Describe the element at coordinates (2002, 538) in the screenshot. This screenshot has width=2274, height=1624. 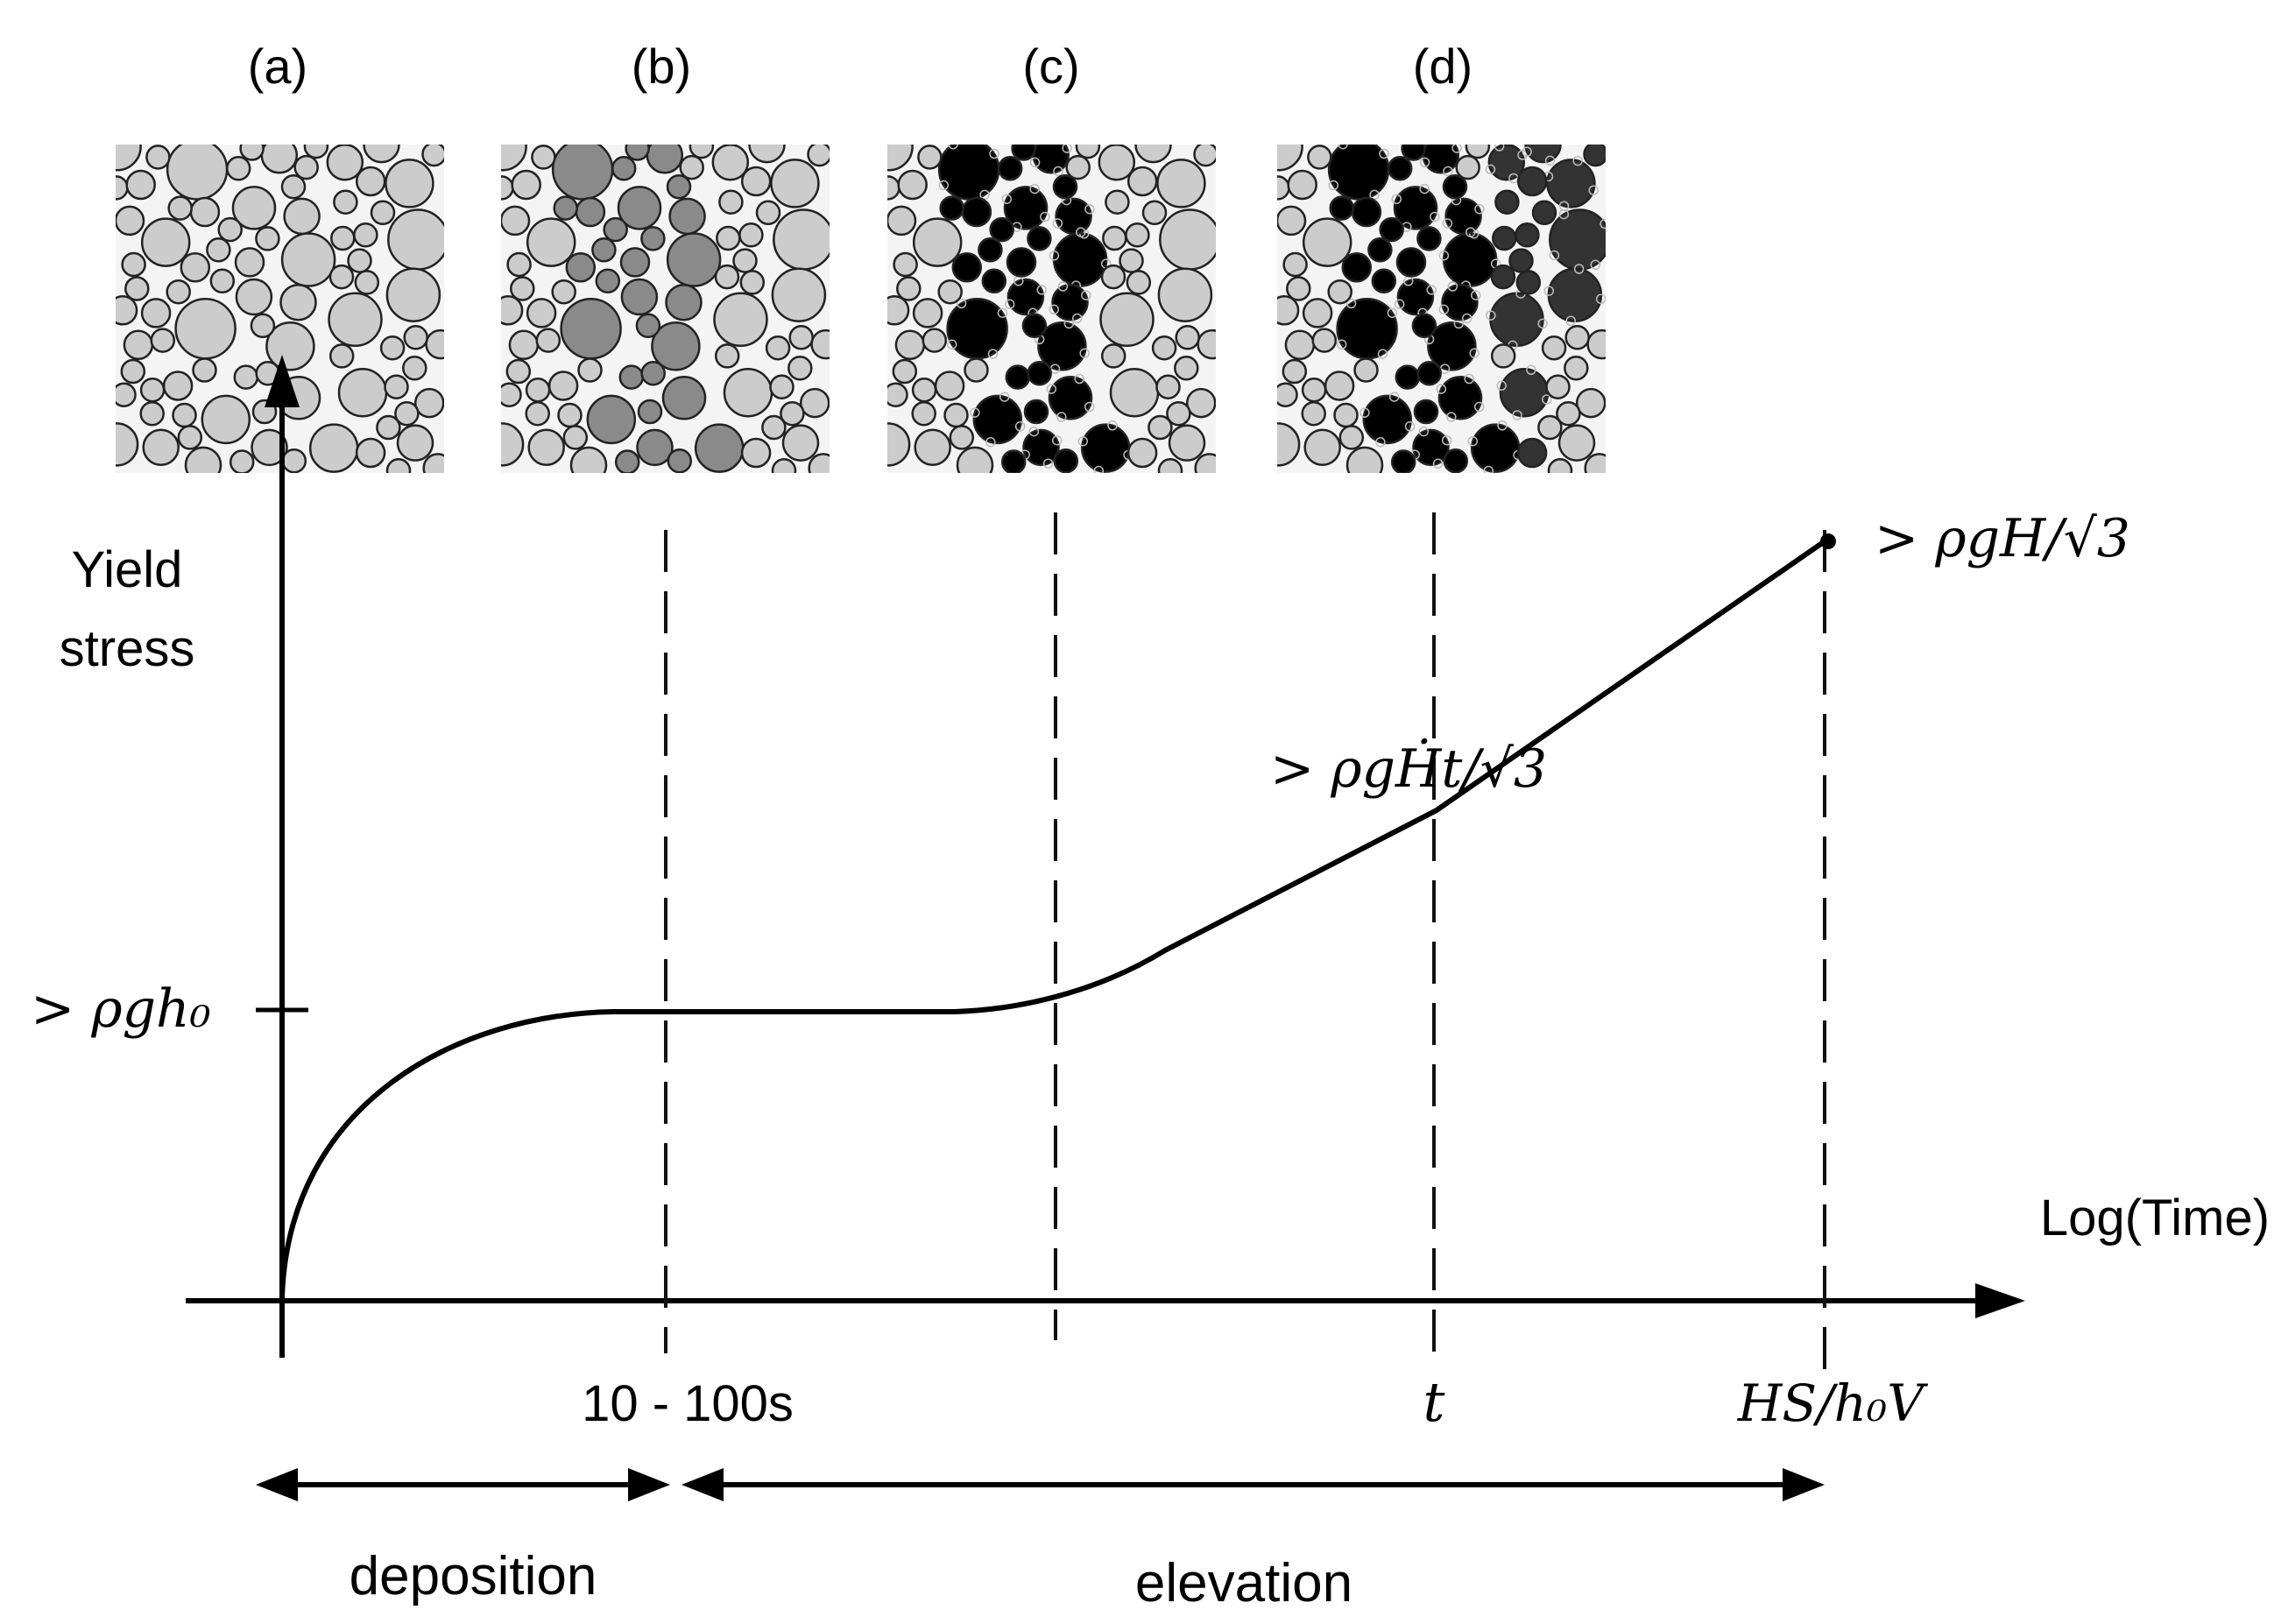
I see `end-label: > ρgH/√3` at that location.